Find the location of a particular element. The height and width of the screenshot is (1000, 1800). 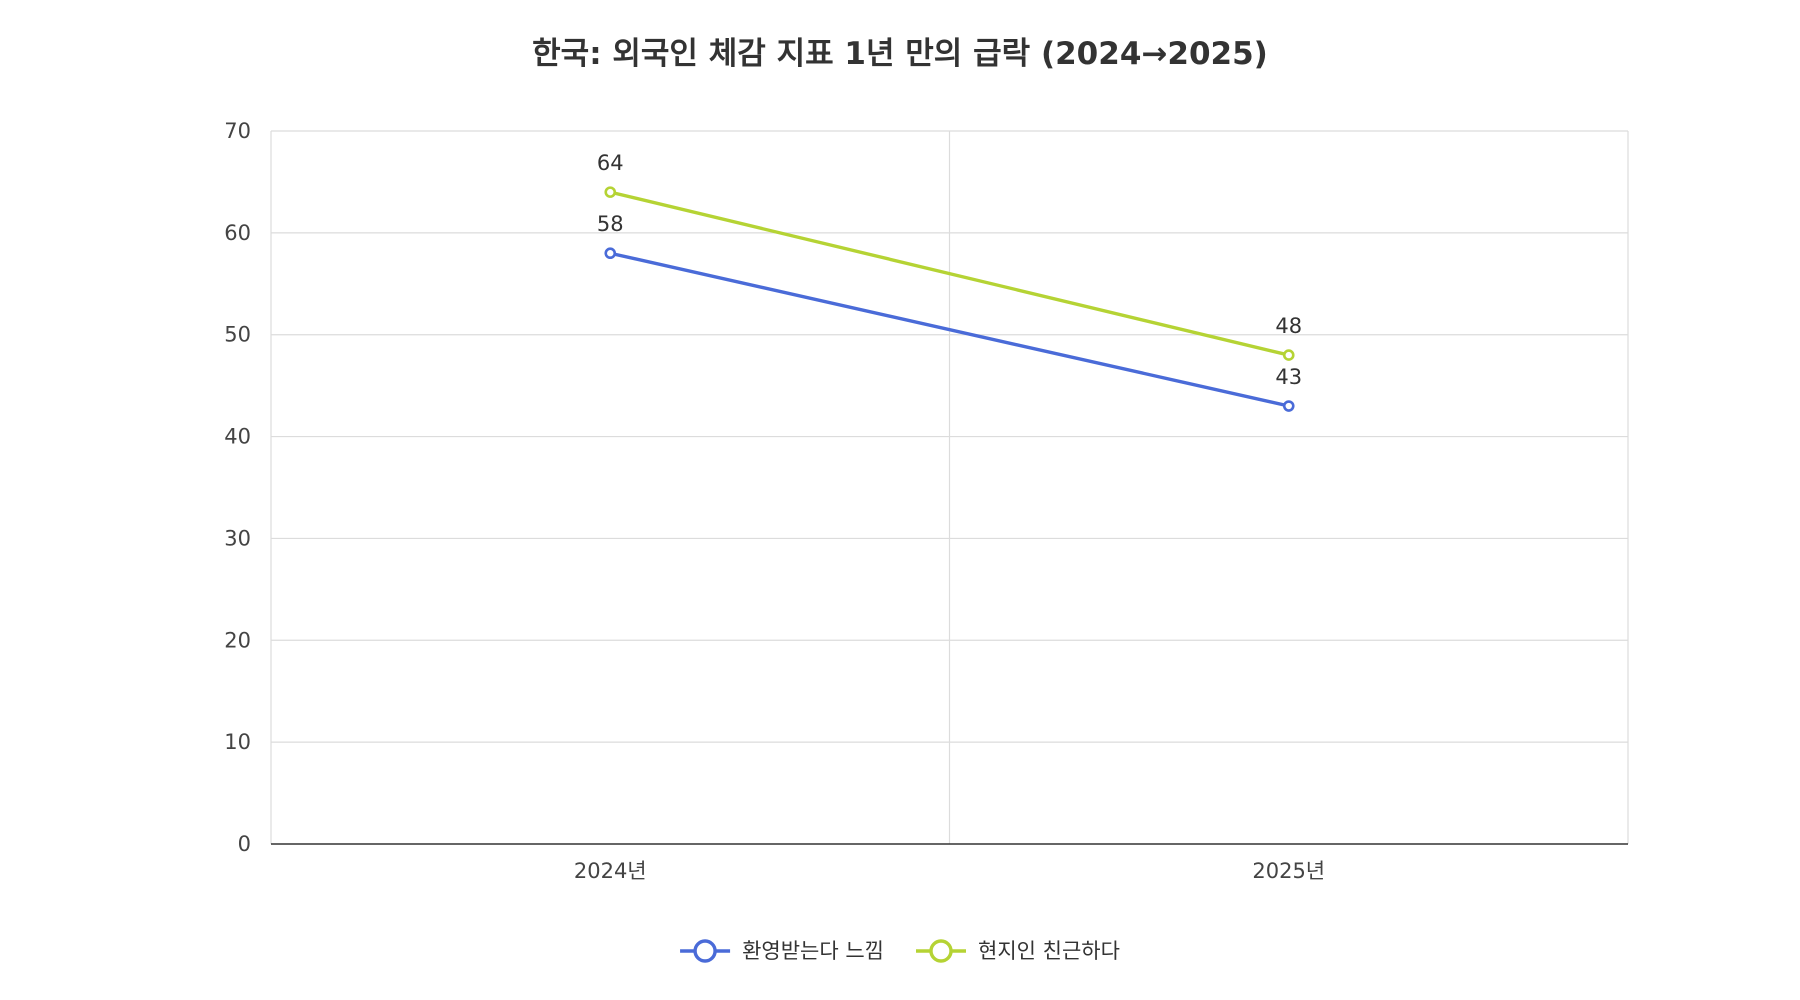

y-tick-label: 50 is located at coordinates (237, 335).